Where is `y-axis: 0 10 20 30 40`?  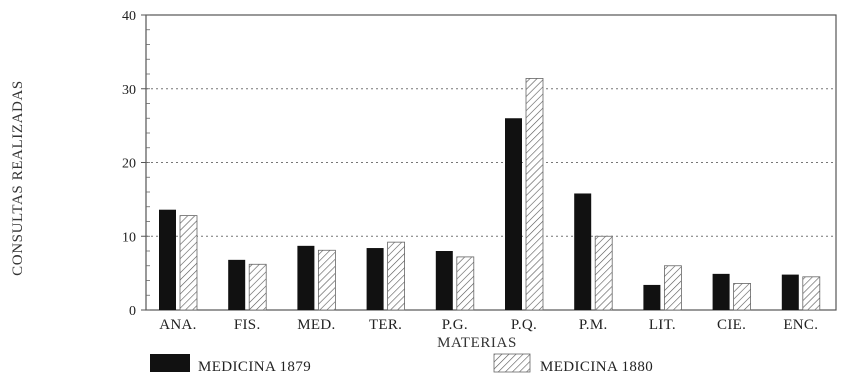 y-axis: 0 10 20 30 40 is located at coordinates (136, 164).